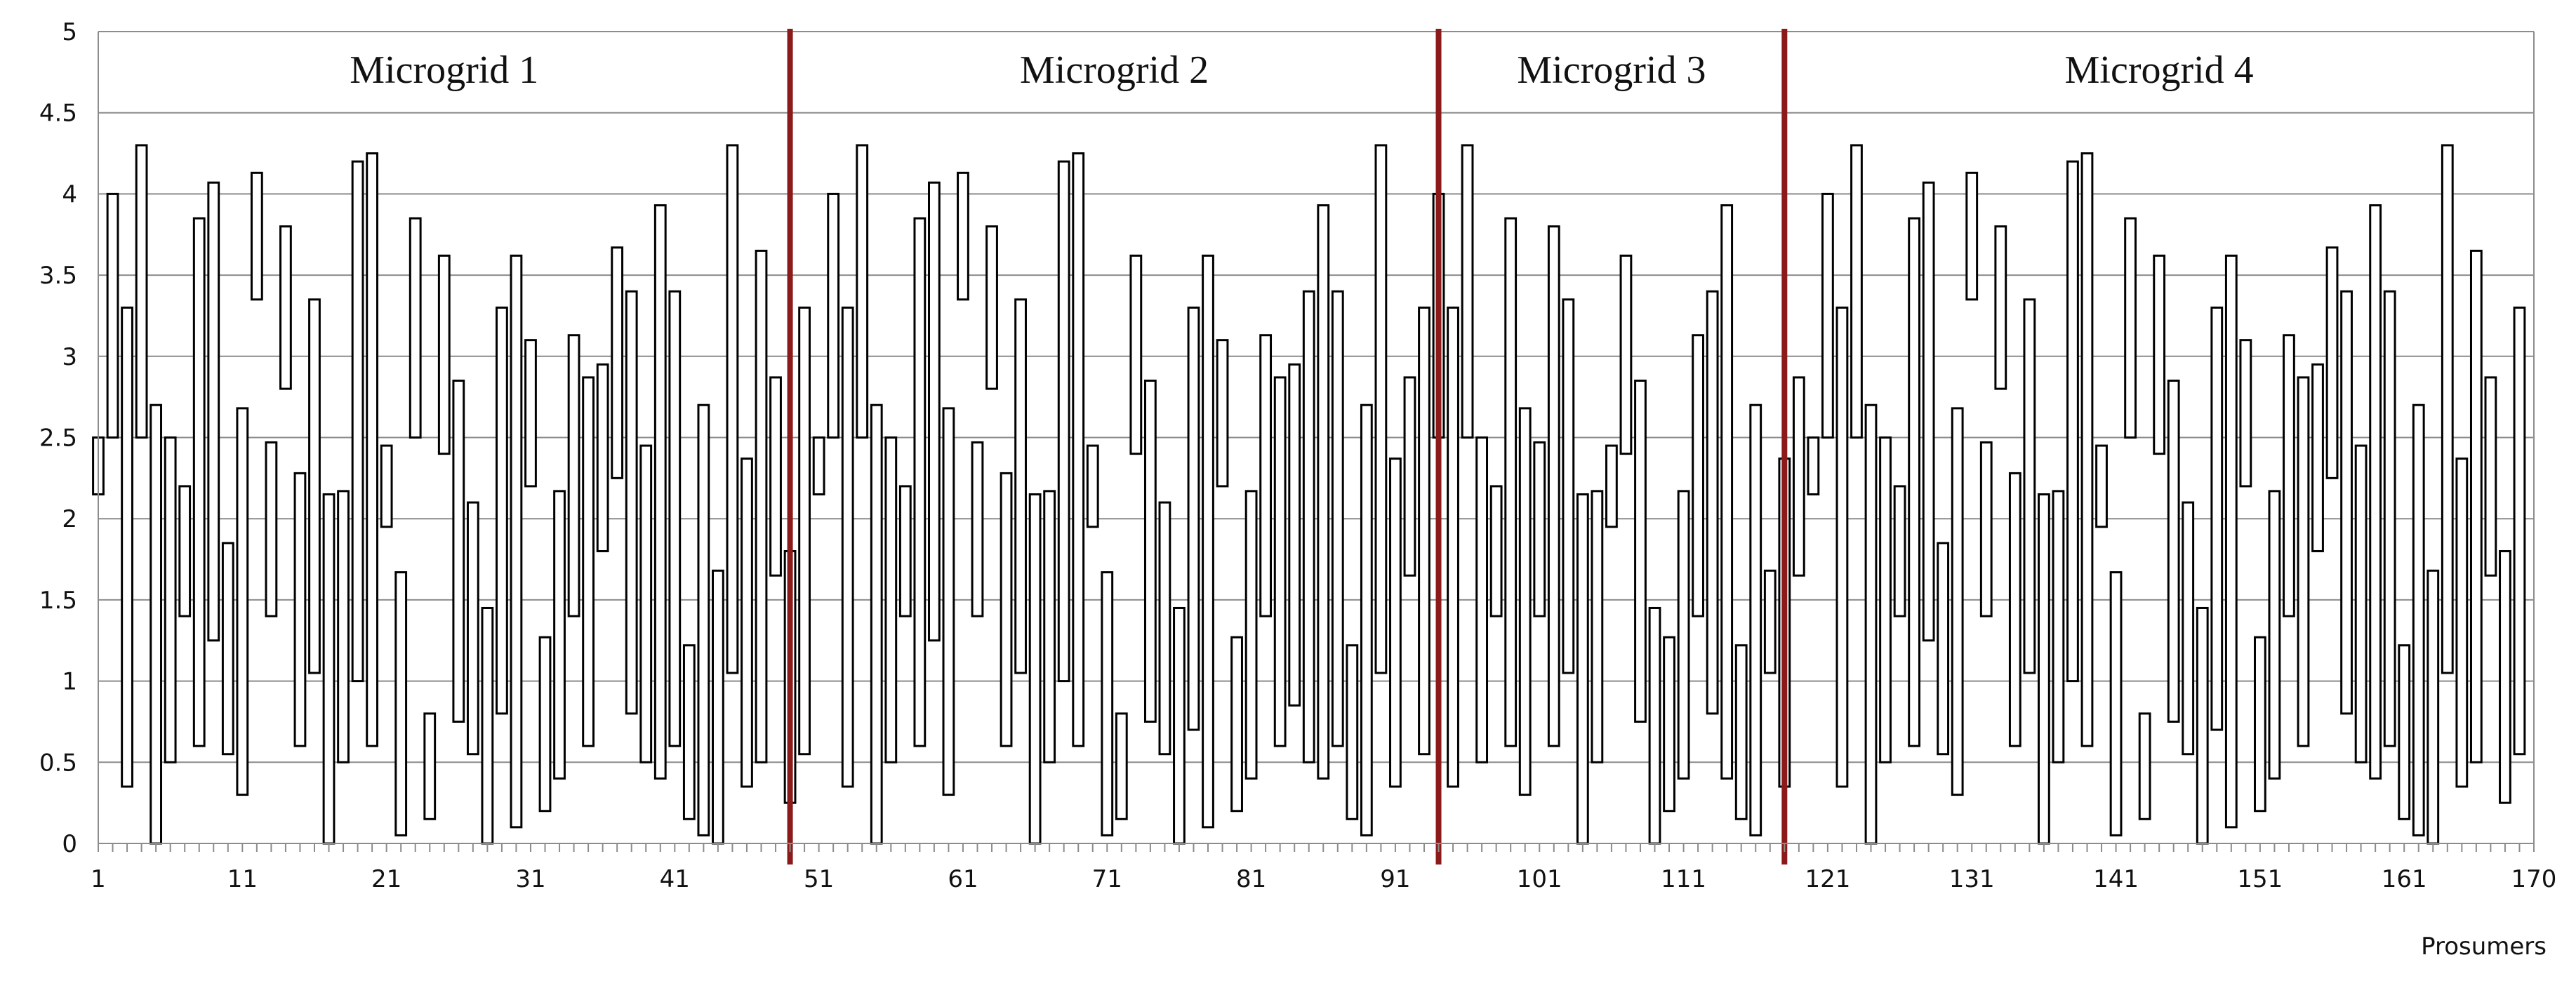 Image resolution: width=2576 pixels, height=988 pixels. What do you see at coordinates (70, 844) in the screenshot?
I see `y-tick-label: 0` at bounding box center [70, 844].